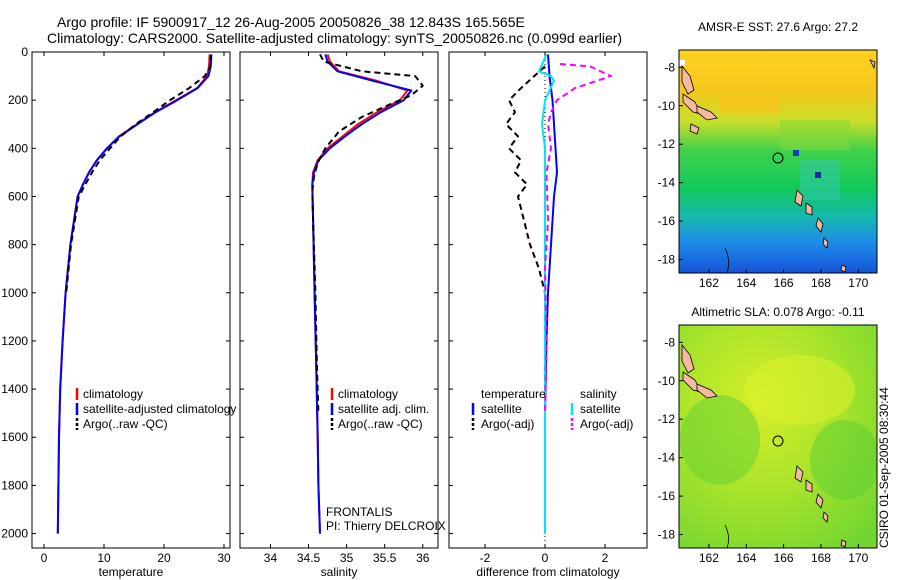  I want to click on x-axis-label: temperature, so click(131, 572).